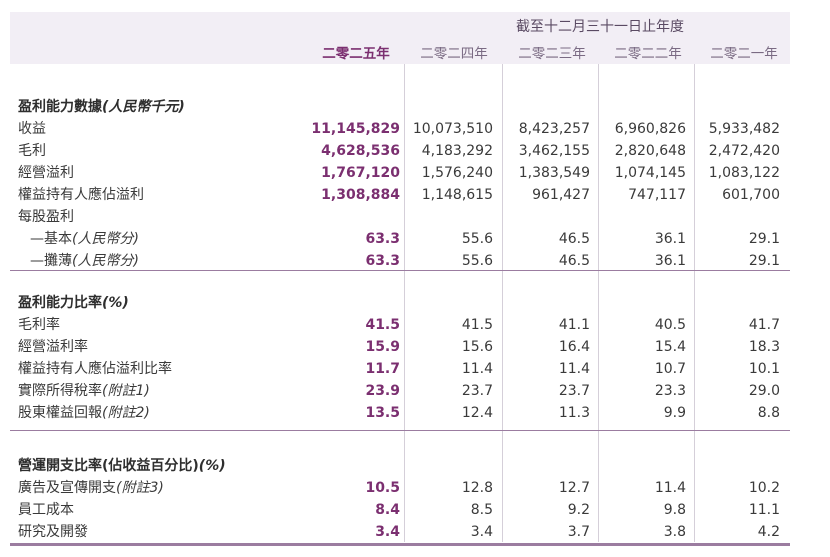  Describe the element at coordinates (552, 54) in the screenshot. I see `column-header-2023: 二零二三年` at that location.